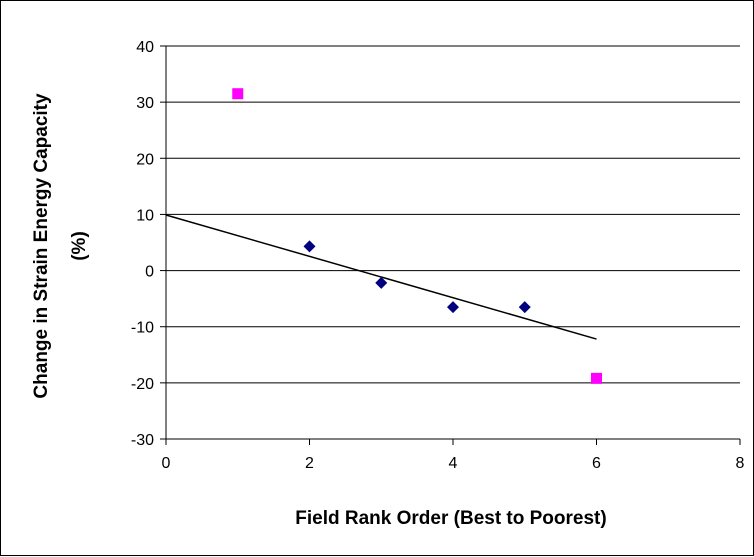  What do you see at coordinates (309, 463) in the screenshot?
I see `x-tick-label: 2` at bounding box center [309, 463].